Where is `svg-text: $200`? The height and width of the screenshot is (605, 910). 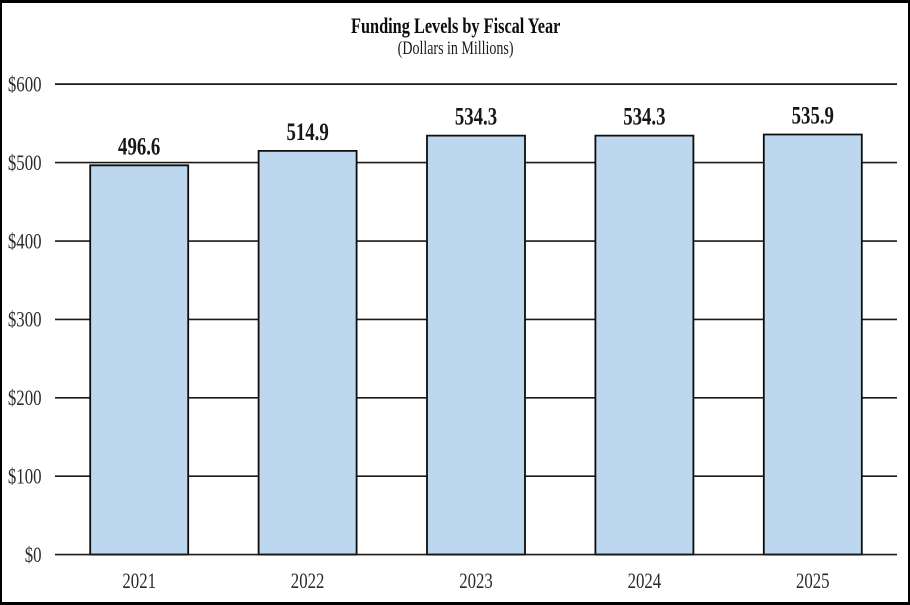
svg-text: $200 is located at coordinates (25, 398).